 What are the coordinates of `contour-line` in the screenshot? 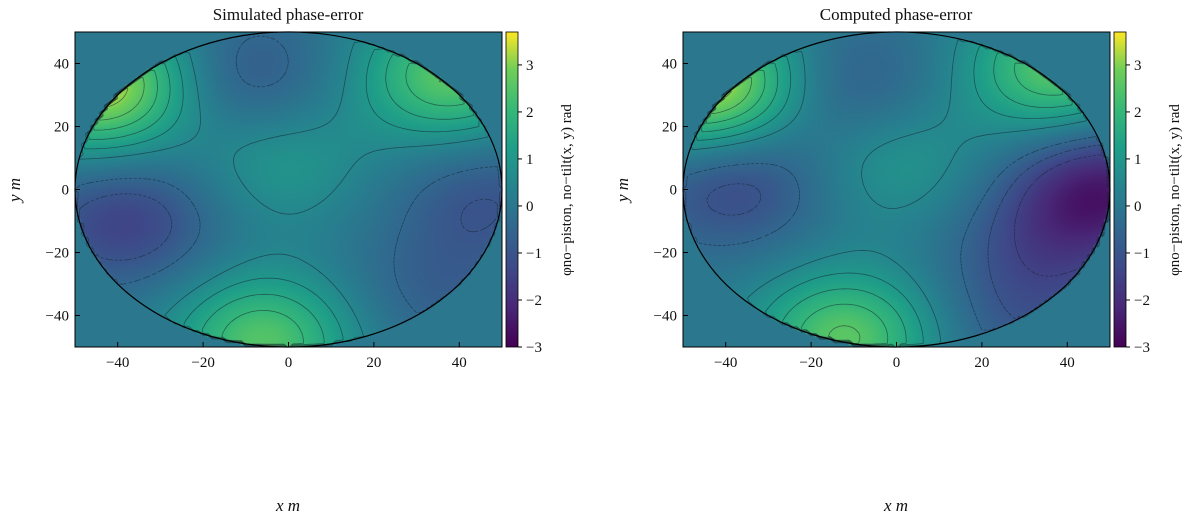 It's located at (288, 227).